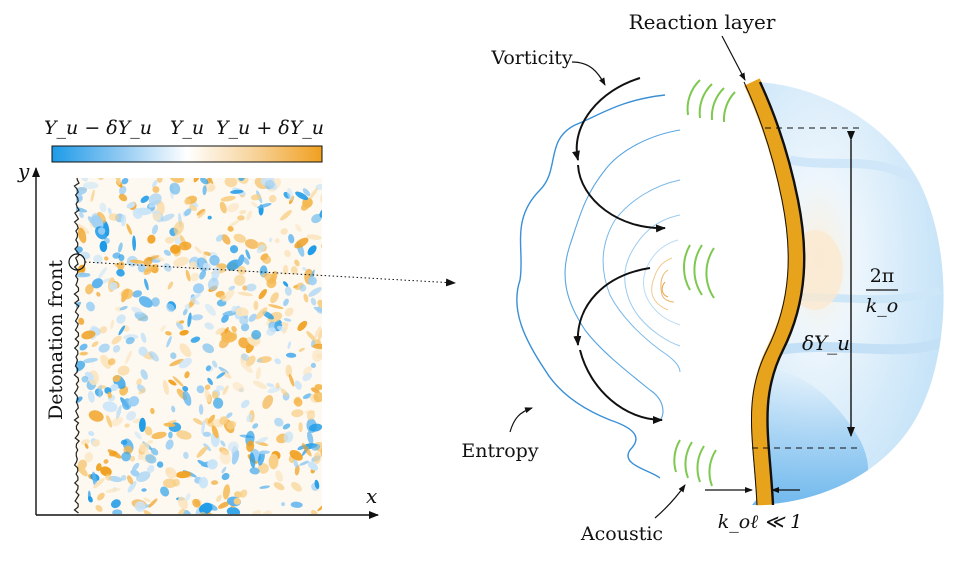  Describe the element at coordinates (531, 58) in the screenshot. I see `vorticity-label: Vorticity` at that location.